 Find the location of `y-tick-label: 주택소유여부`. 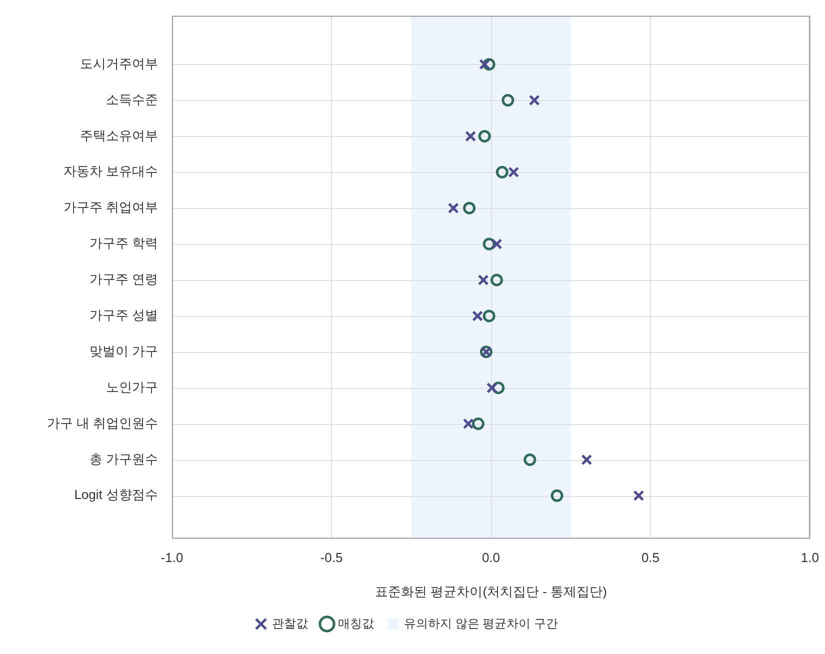

y-tick-label: 주택소유여부 is located at coordinates (119, 135).